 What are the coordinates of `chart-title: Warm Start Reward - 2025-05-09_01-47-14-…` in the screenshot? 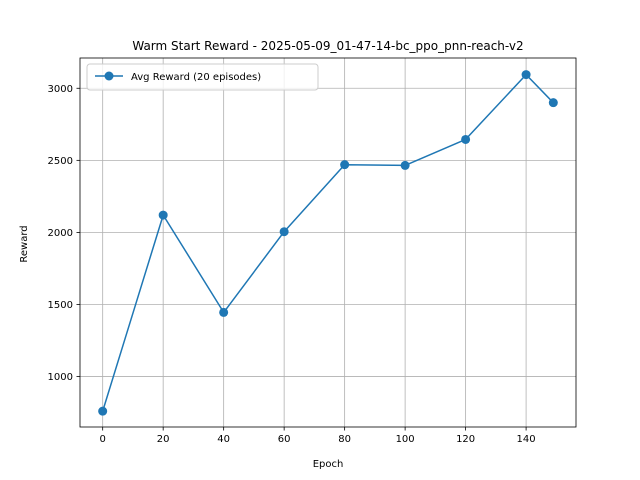 It's located at (327, 46).